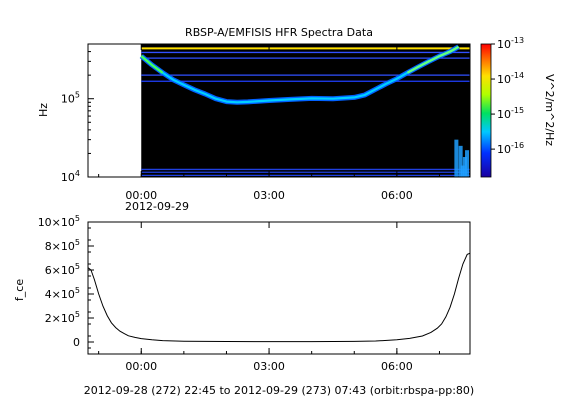  What do you see at coordinates (157, 206) in the screenshot?
I see `spectrogram-date-label: 2012-09-29` at bounding box center [157, 206].